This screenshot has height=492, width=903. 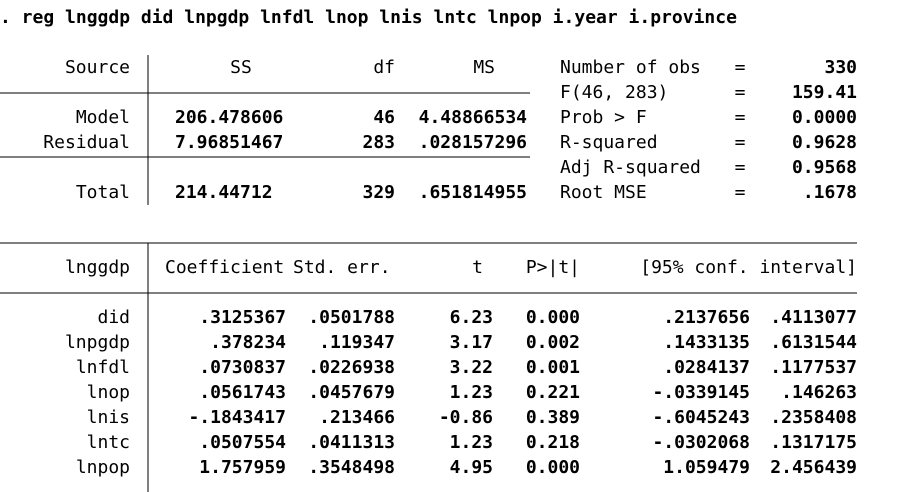 What do you see at coordinates (553, 392) in the screenshot?
I see `cell: 0.221` at bounding box center [553, 392].